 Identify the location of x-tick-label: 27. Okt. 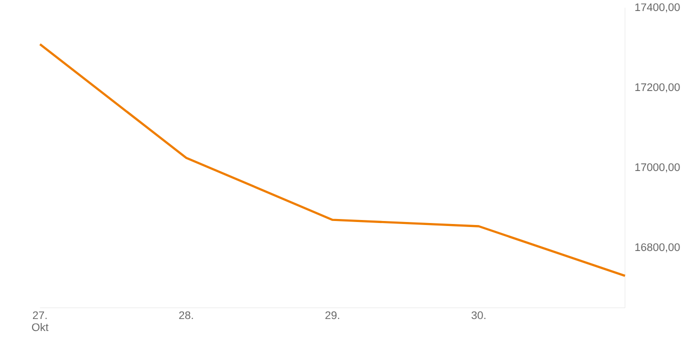
(40, 321).